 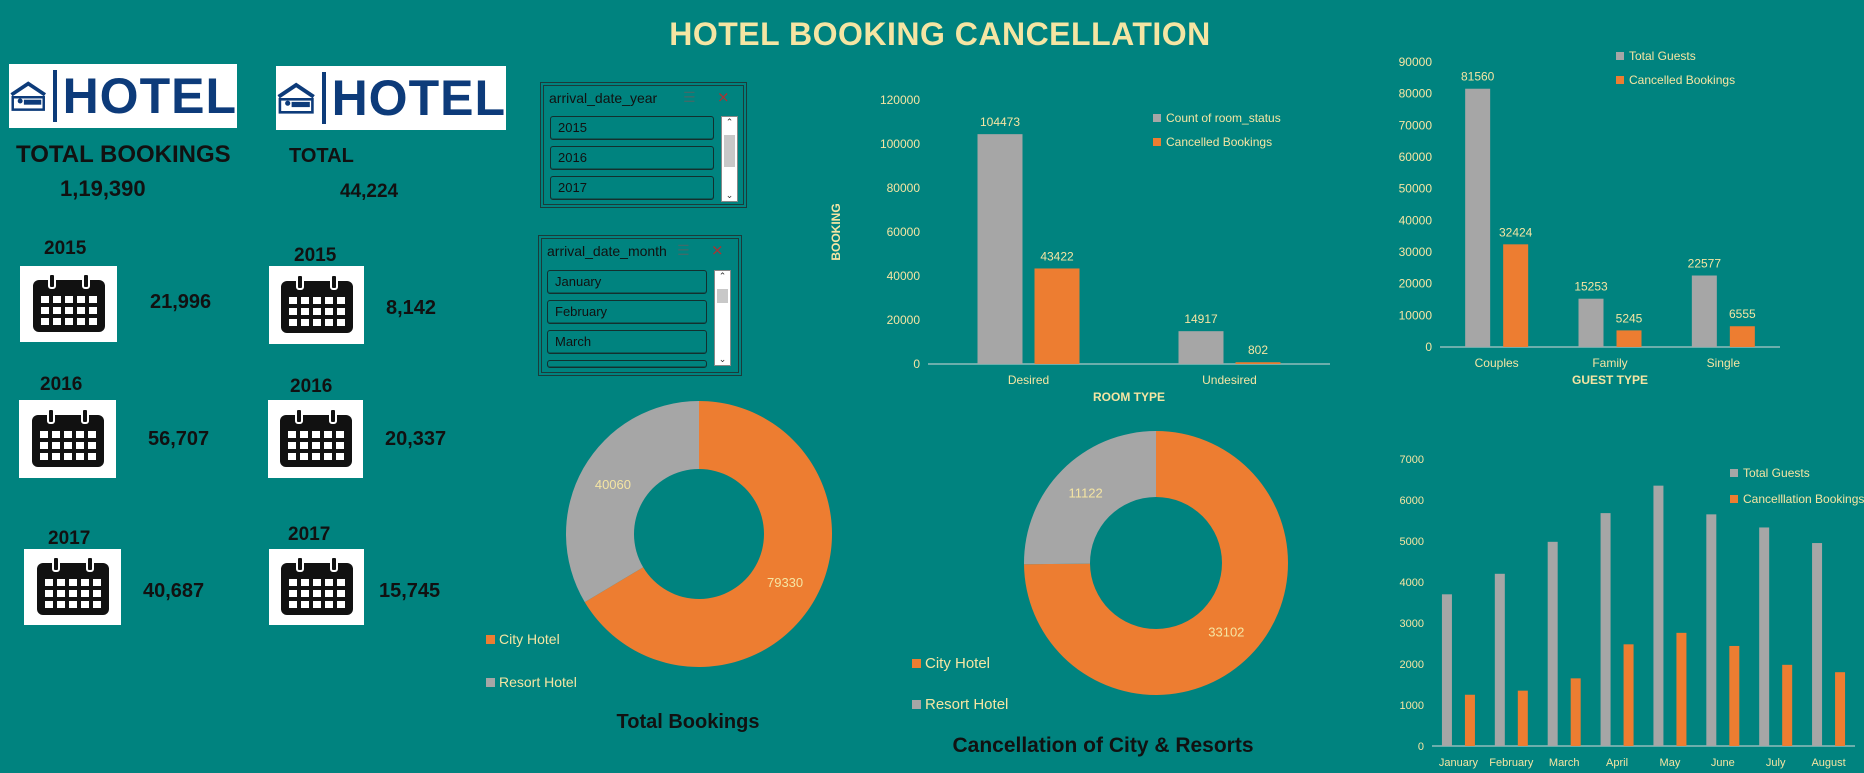 I want to click on y-tick-label: 120000, so click(x=900, y=100).